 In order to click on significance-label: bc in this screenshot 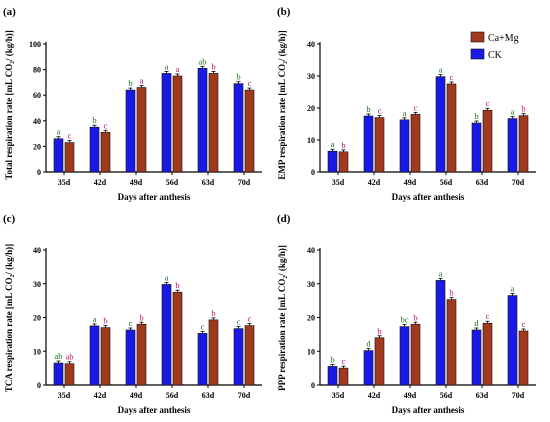, I will do `click(404, 320)`.